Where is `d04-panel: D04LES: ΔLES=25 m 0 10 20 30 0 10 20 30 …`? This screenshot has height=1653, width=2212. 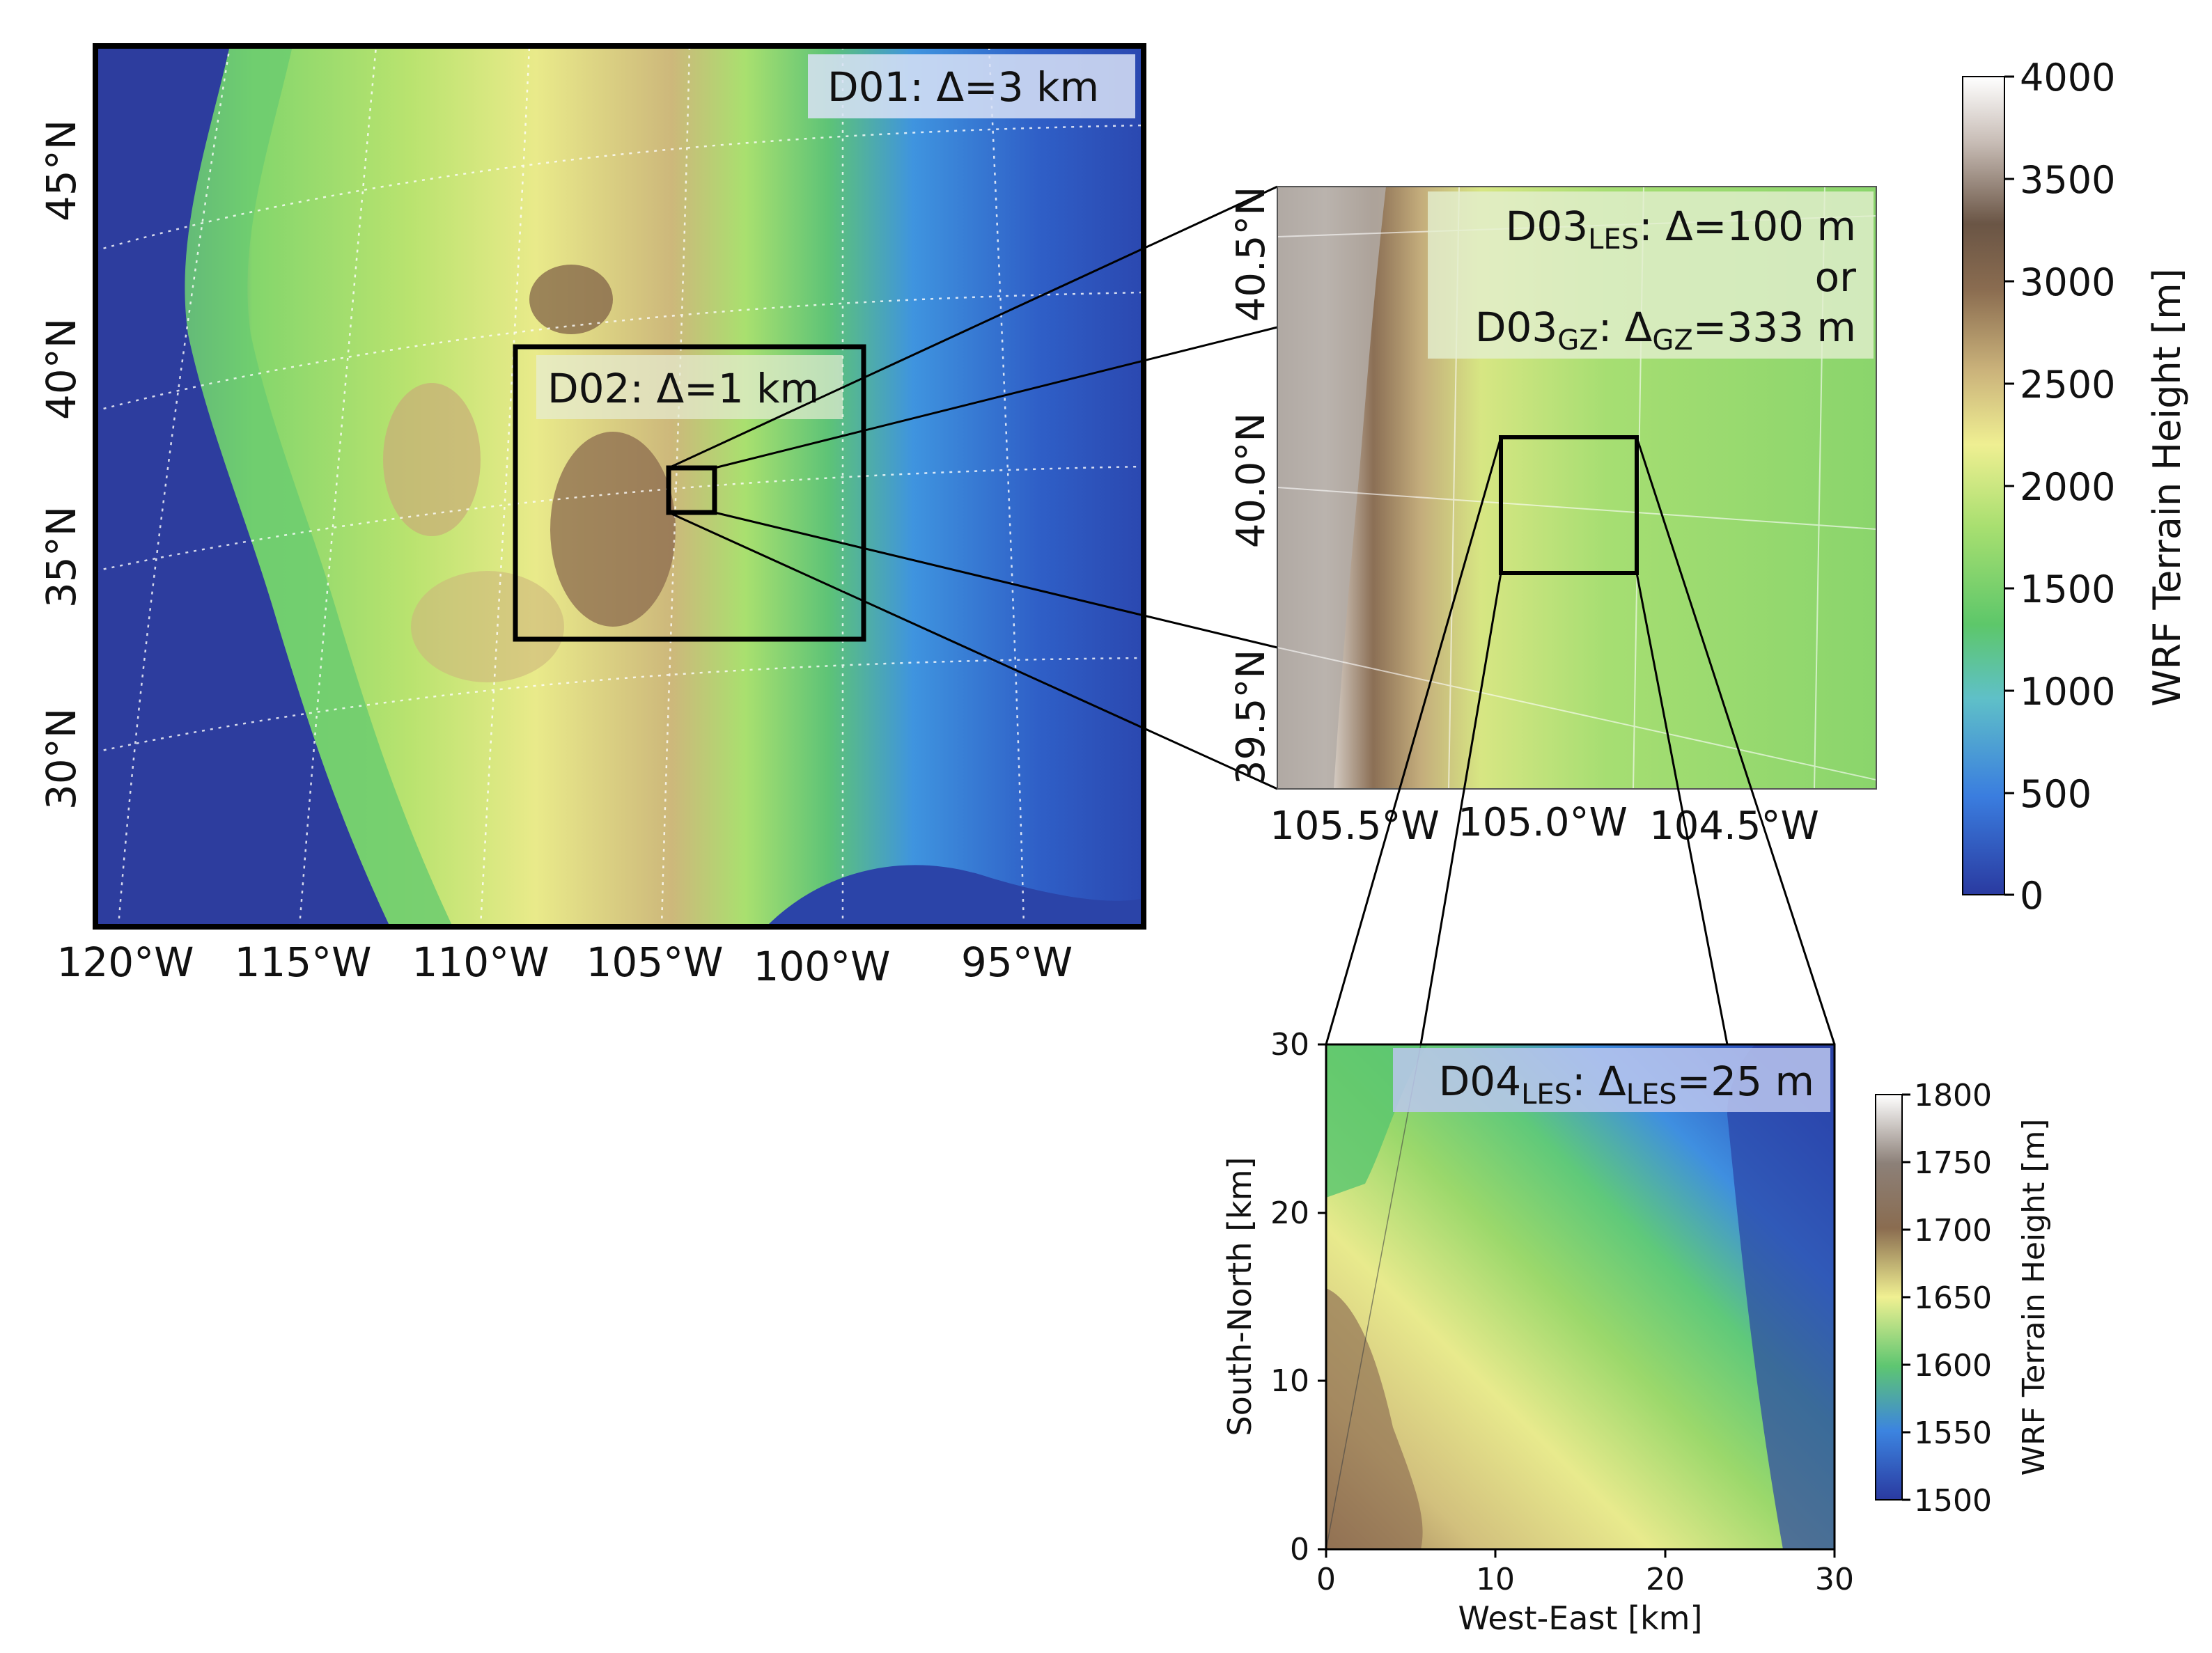
d04-panel: D04LES: ΔLES=25 m 0 10 20 30 0 10 20 30 … is located at coordinates (1537, 1332).